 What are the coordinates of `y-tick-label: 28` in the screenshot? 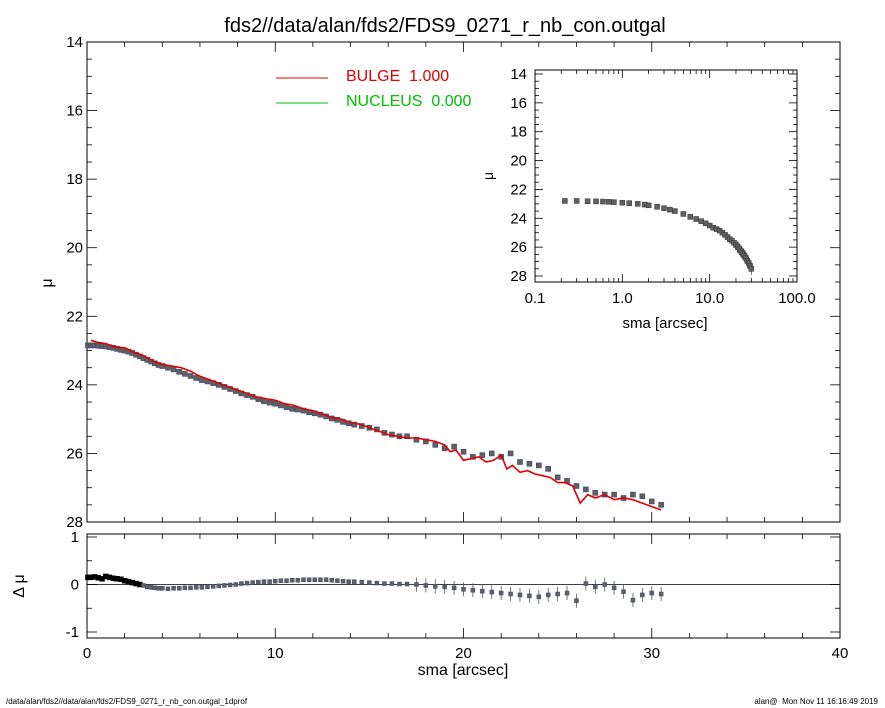 It's located at (74, 522).